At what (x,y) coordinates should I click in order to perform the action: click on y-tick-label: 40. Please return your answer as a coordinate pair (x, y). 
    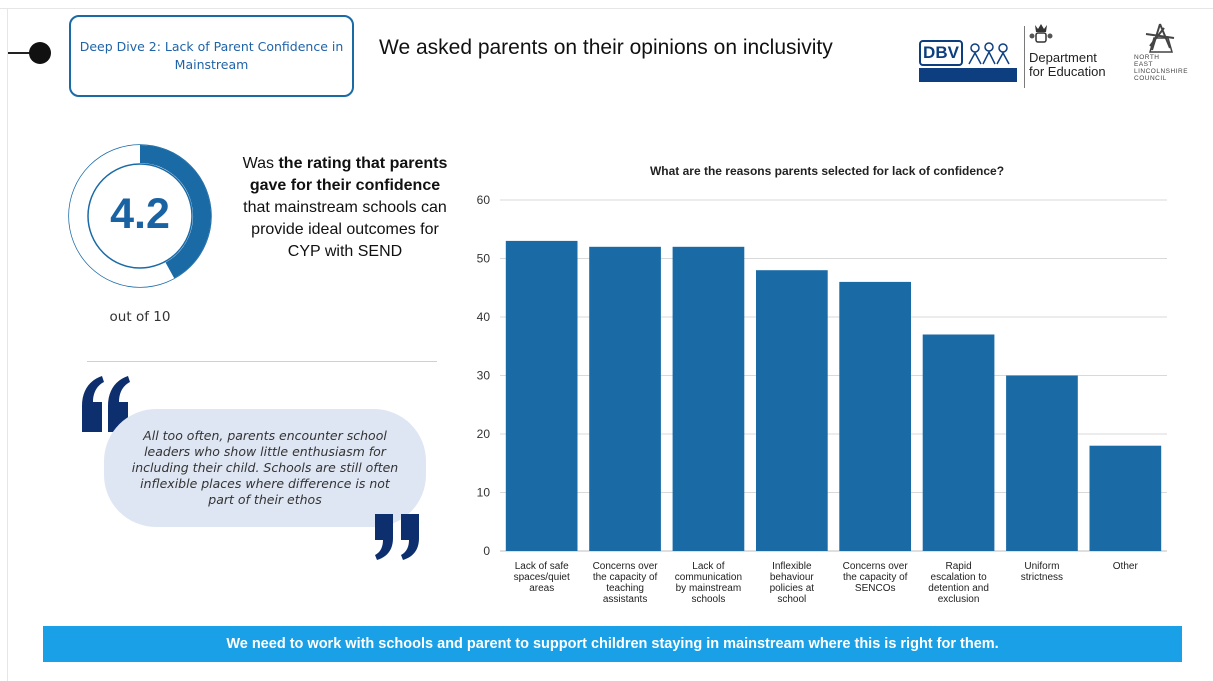
    Looking at the image, I should click on (484, 317).